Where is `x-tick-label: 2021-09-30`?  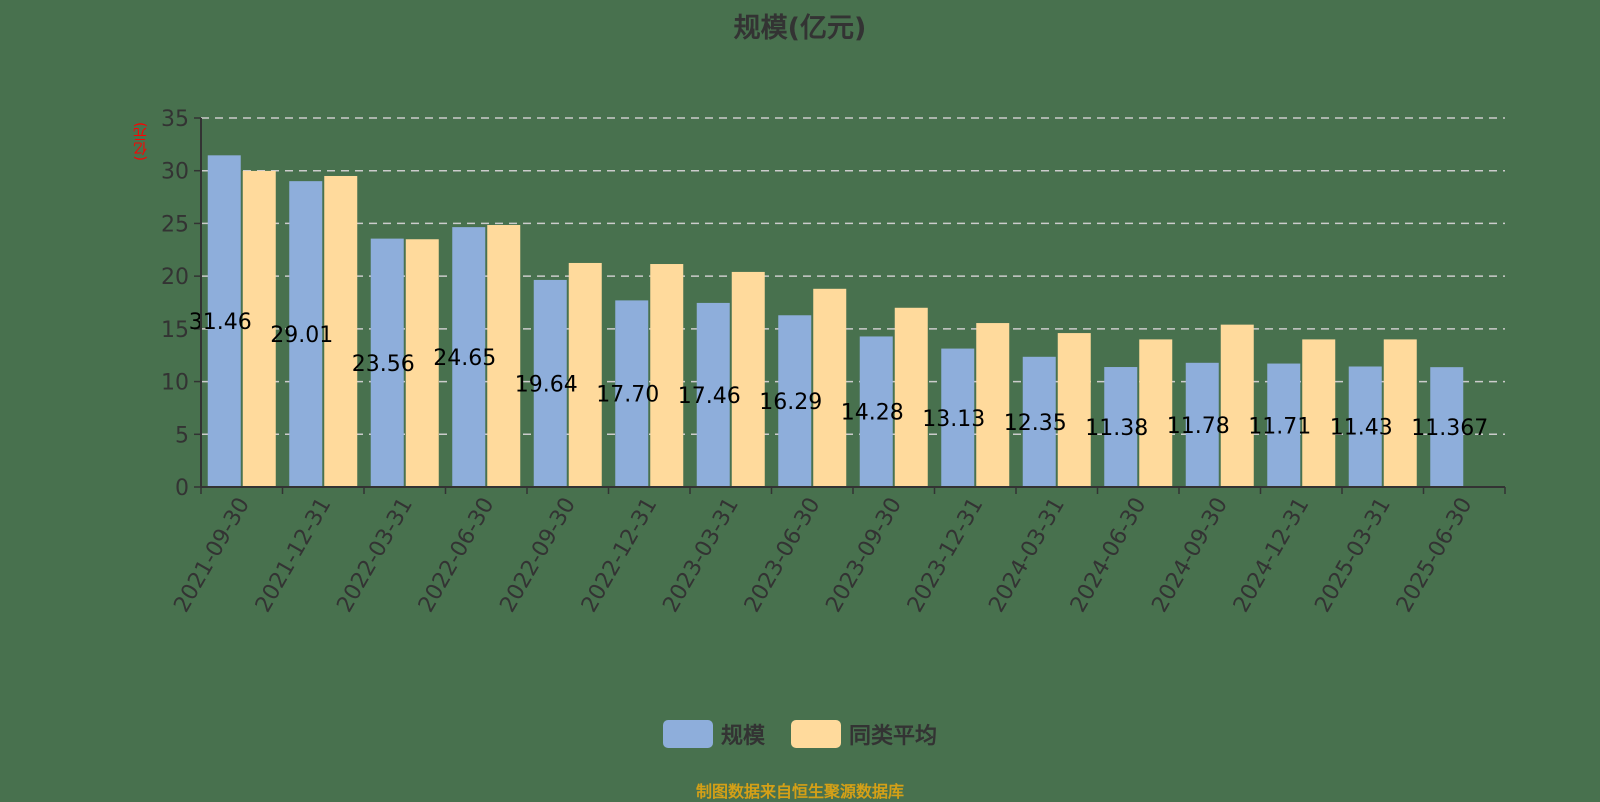 x-tick-label: 2021-09-30 is located at coordinates (212, 555).